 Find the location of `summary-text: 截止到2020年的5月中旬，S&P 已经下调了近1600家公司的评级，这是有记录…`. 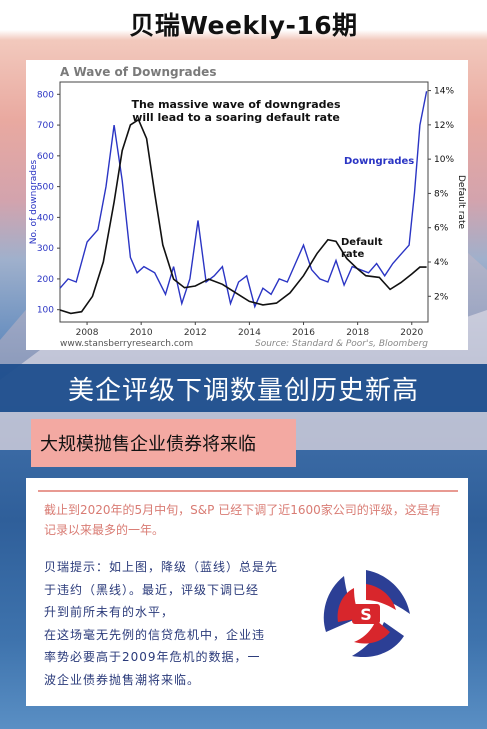

summary-text: 截止到2020年的5月中旬，S&P 已经下调了近1600家公司的评级，这是有记录… is located at coordinates (242, 520).